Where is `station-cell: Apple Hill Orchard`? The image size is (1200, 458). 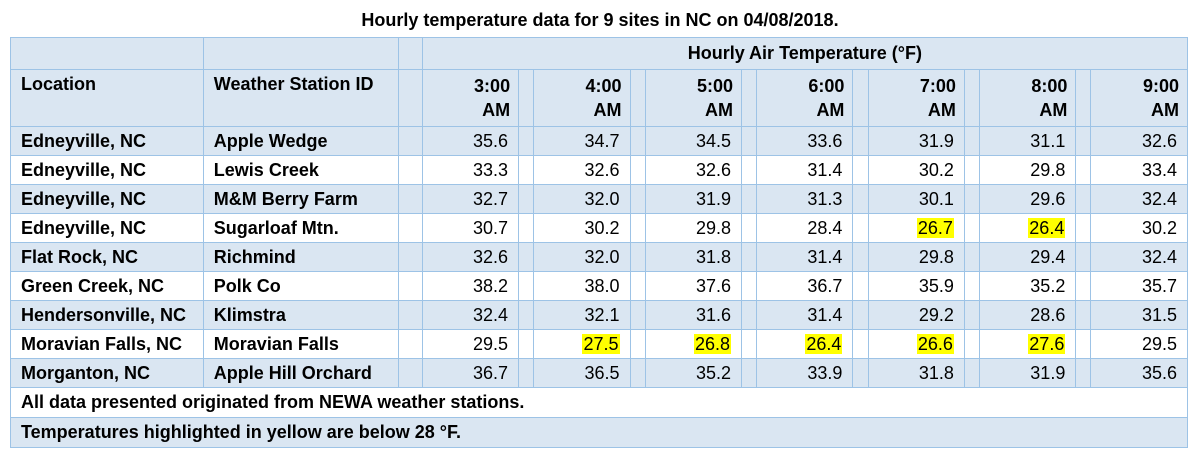 station-cell: Apple Hill Orchard is located at coordinates (300, 373).